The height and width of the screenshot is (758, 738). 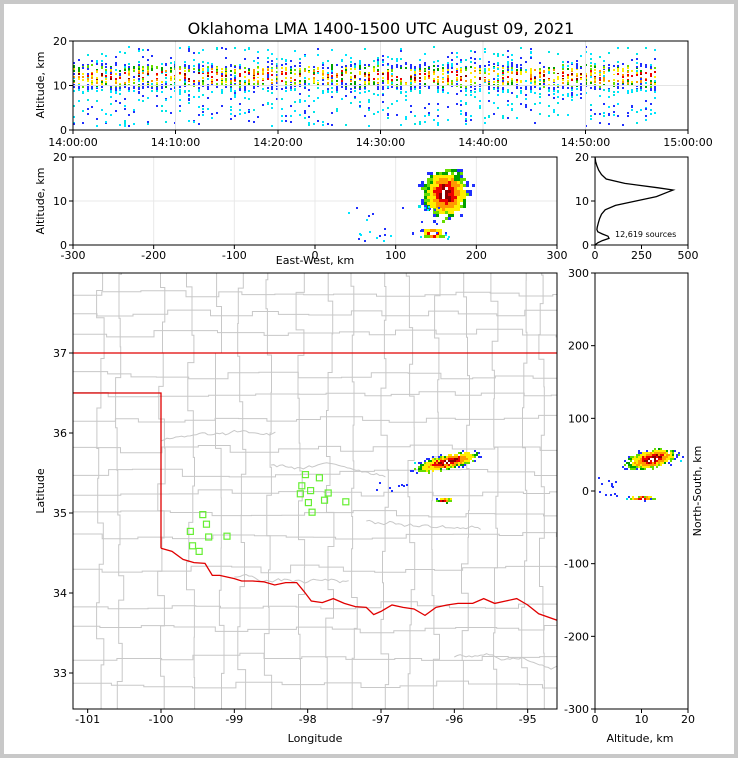 What do you see at coordinates (315, 201) in the screenshot?
I see `ew-height-grid` at bounding box center [315, 201].